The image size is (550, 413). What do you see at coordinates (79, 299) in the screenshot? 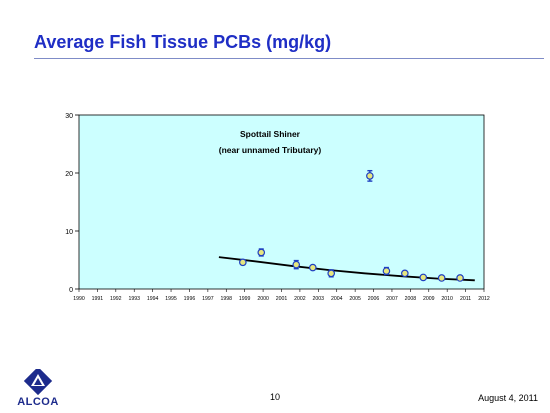
I see `x-tick-label: 1990` at bounding box center [79, 299].